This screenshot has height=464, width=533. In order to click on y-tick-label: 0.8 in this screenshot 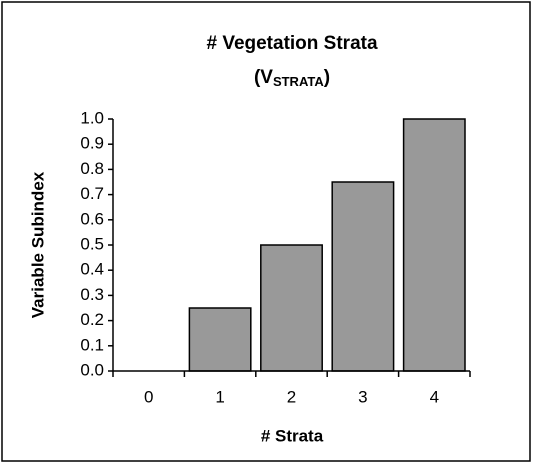, I will do `click(92, 168)`.